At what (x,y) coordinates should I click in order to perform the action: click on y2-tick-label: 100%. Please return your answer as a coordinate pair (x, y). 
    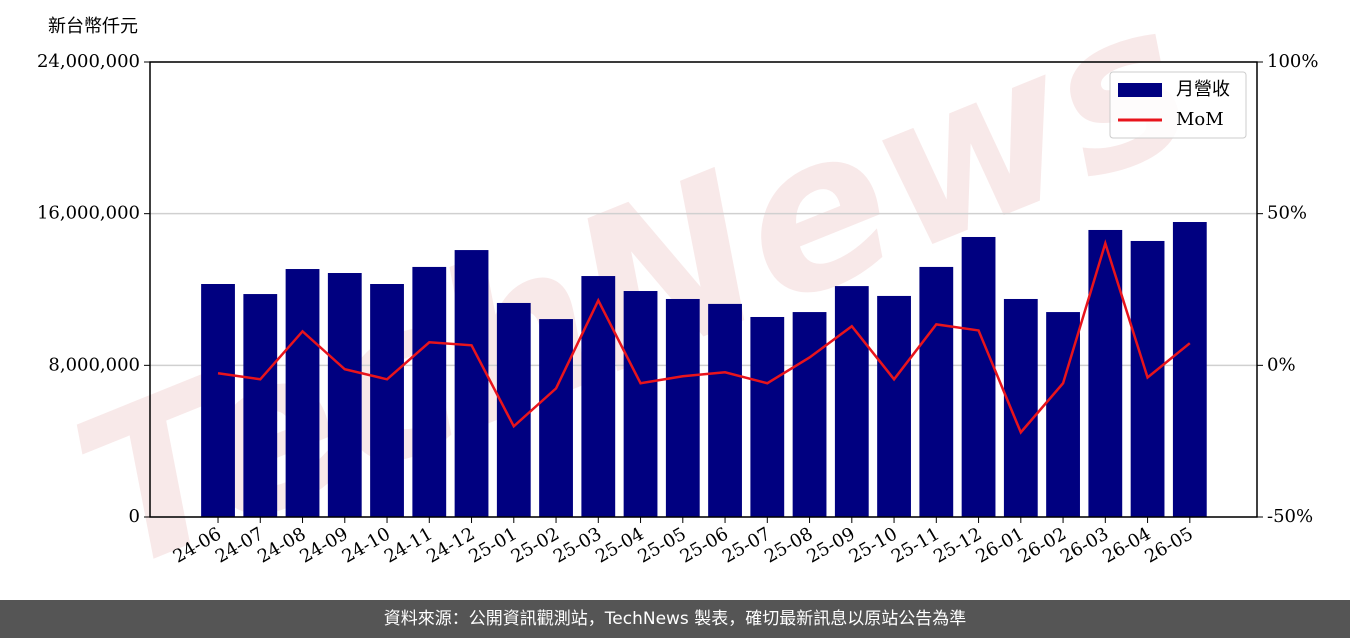
    Looking at the image, I should click on (1292, 61).